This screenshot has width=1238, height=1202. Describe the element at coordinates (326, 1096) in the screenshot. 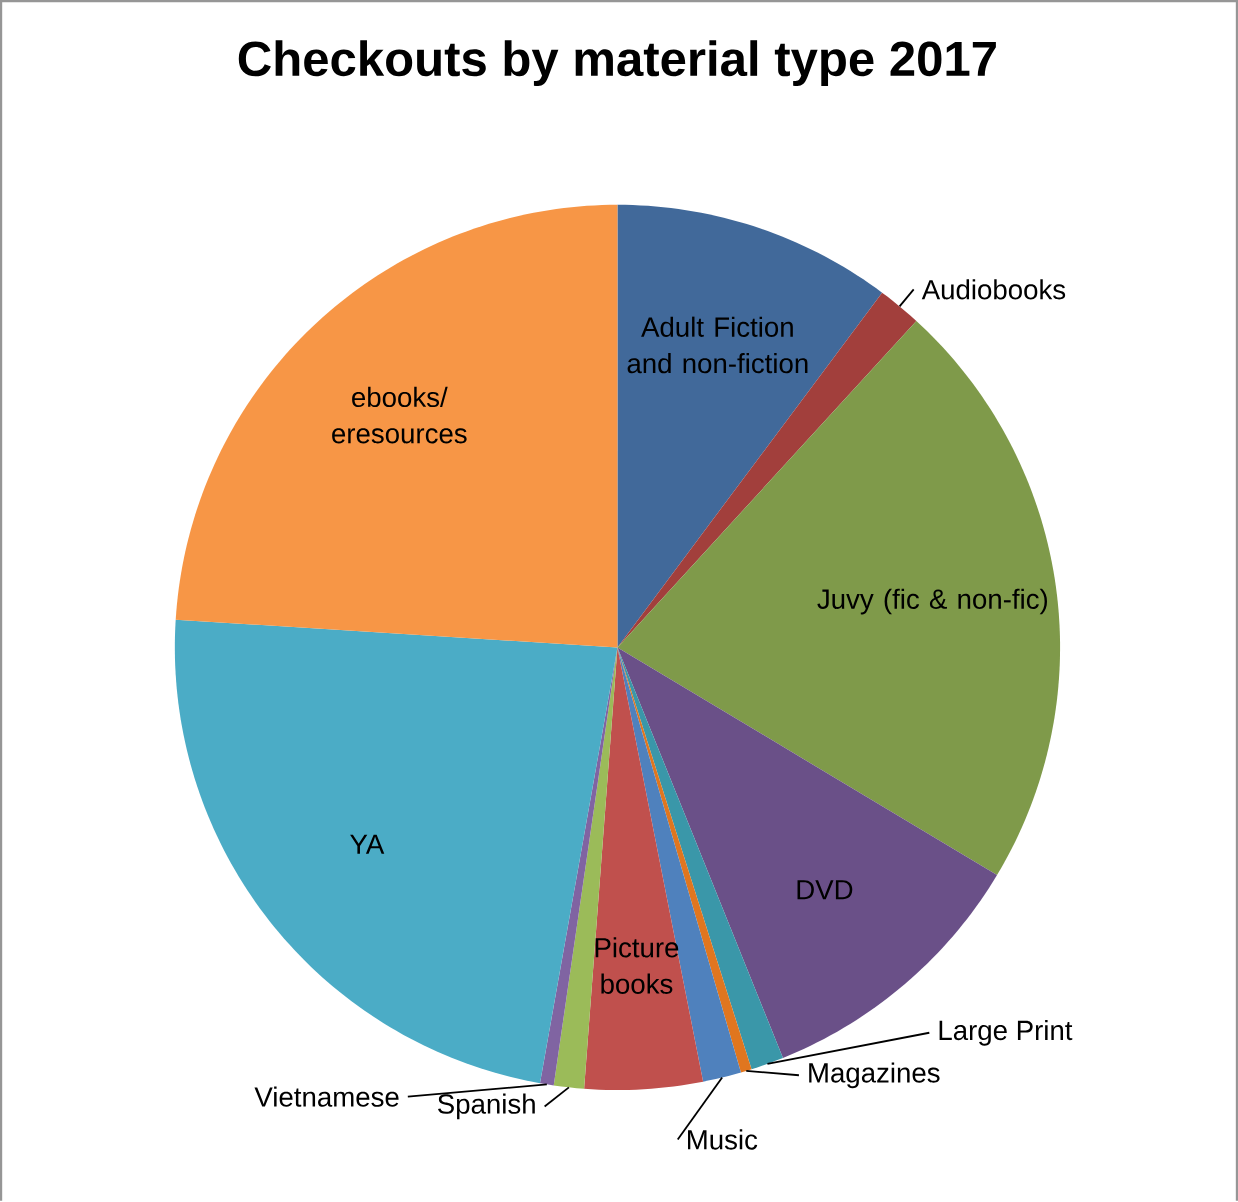

I see `slice-label: Vietnamese` at that location.